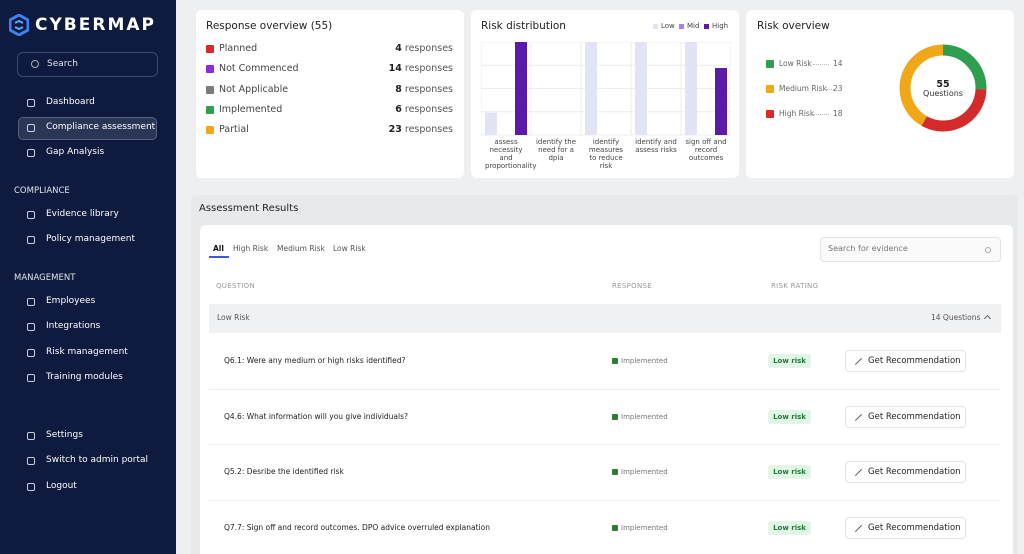  I want to click on response-name: Partial, so click(234, 130).